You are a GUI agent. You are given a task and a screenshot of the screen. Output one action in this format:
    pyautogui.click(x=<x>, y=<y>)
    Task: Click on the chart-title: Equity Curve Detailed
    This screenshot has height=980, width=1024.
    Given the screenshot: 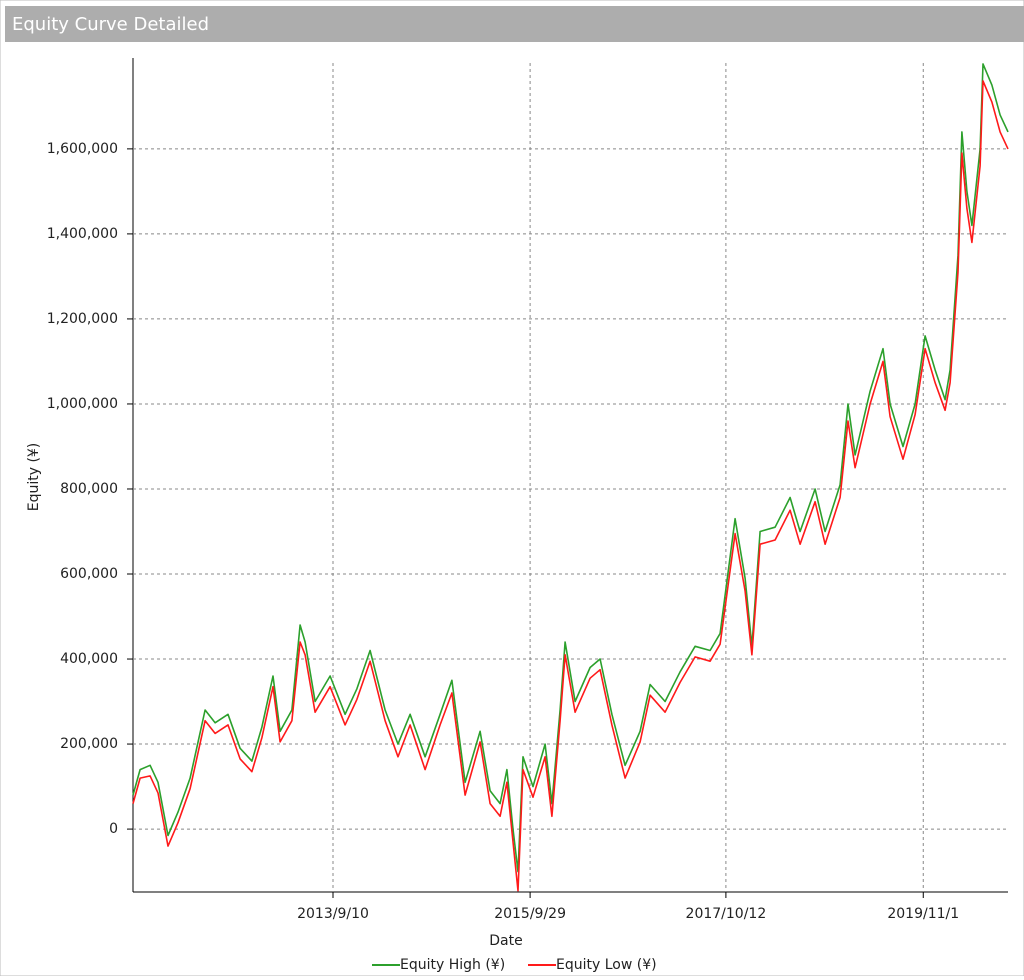 What is the action you would take?
    pyautogui.click(x=110, y=24)
    